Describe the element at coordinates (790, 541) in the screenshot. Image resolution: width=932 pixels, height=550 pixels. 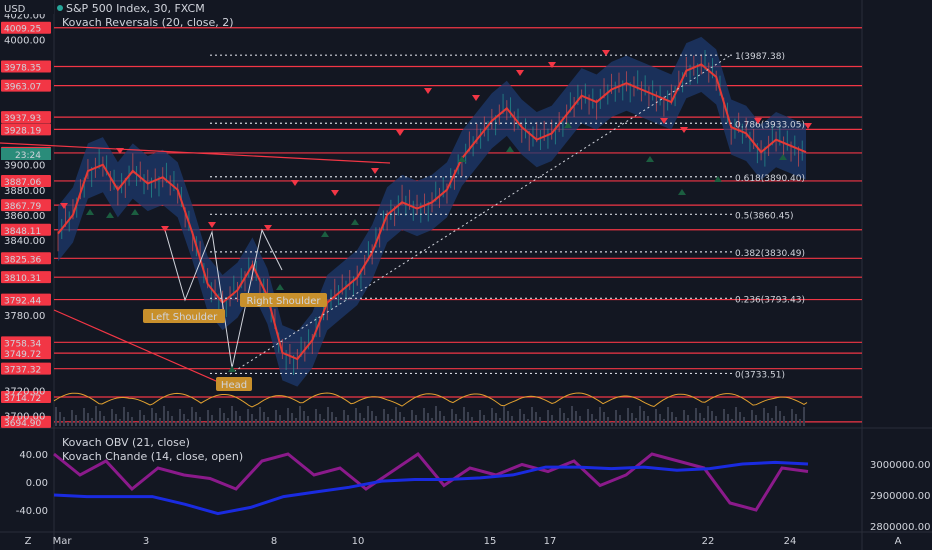
I see `time-axis-tick: 24` at that location.